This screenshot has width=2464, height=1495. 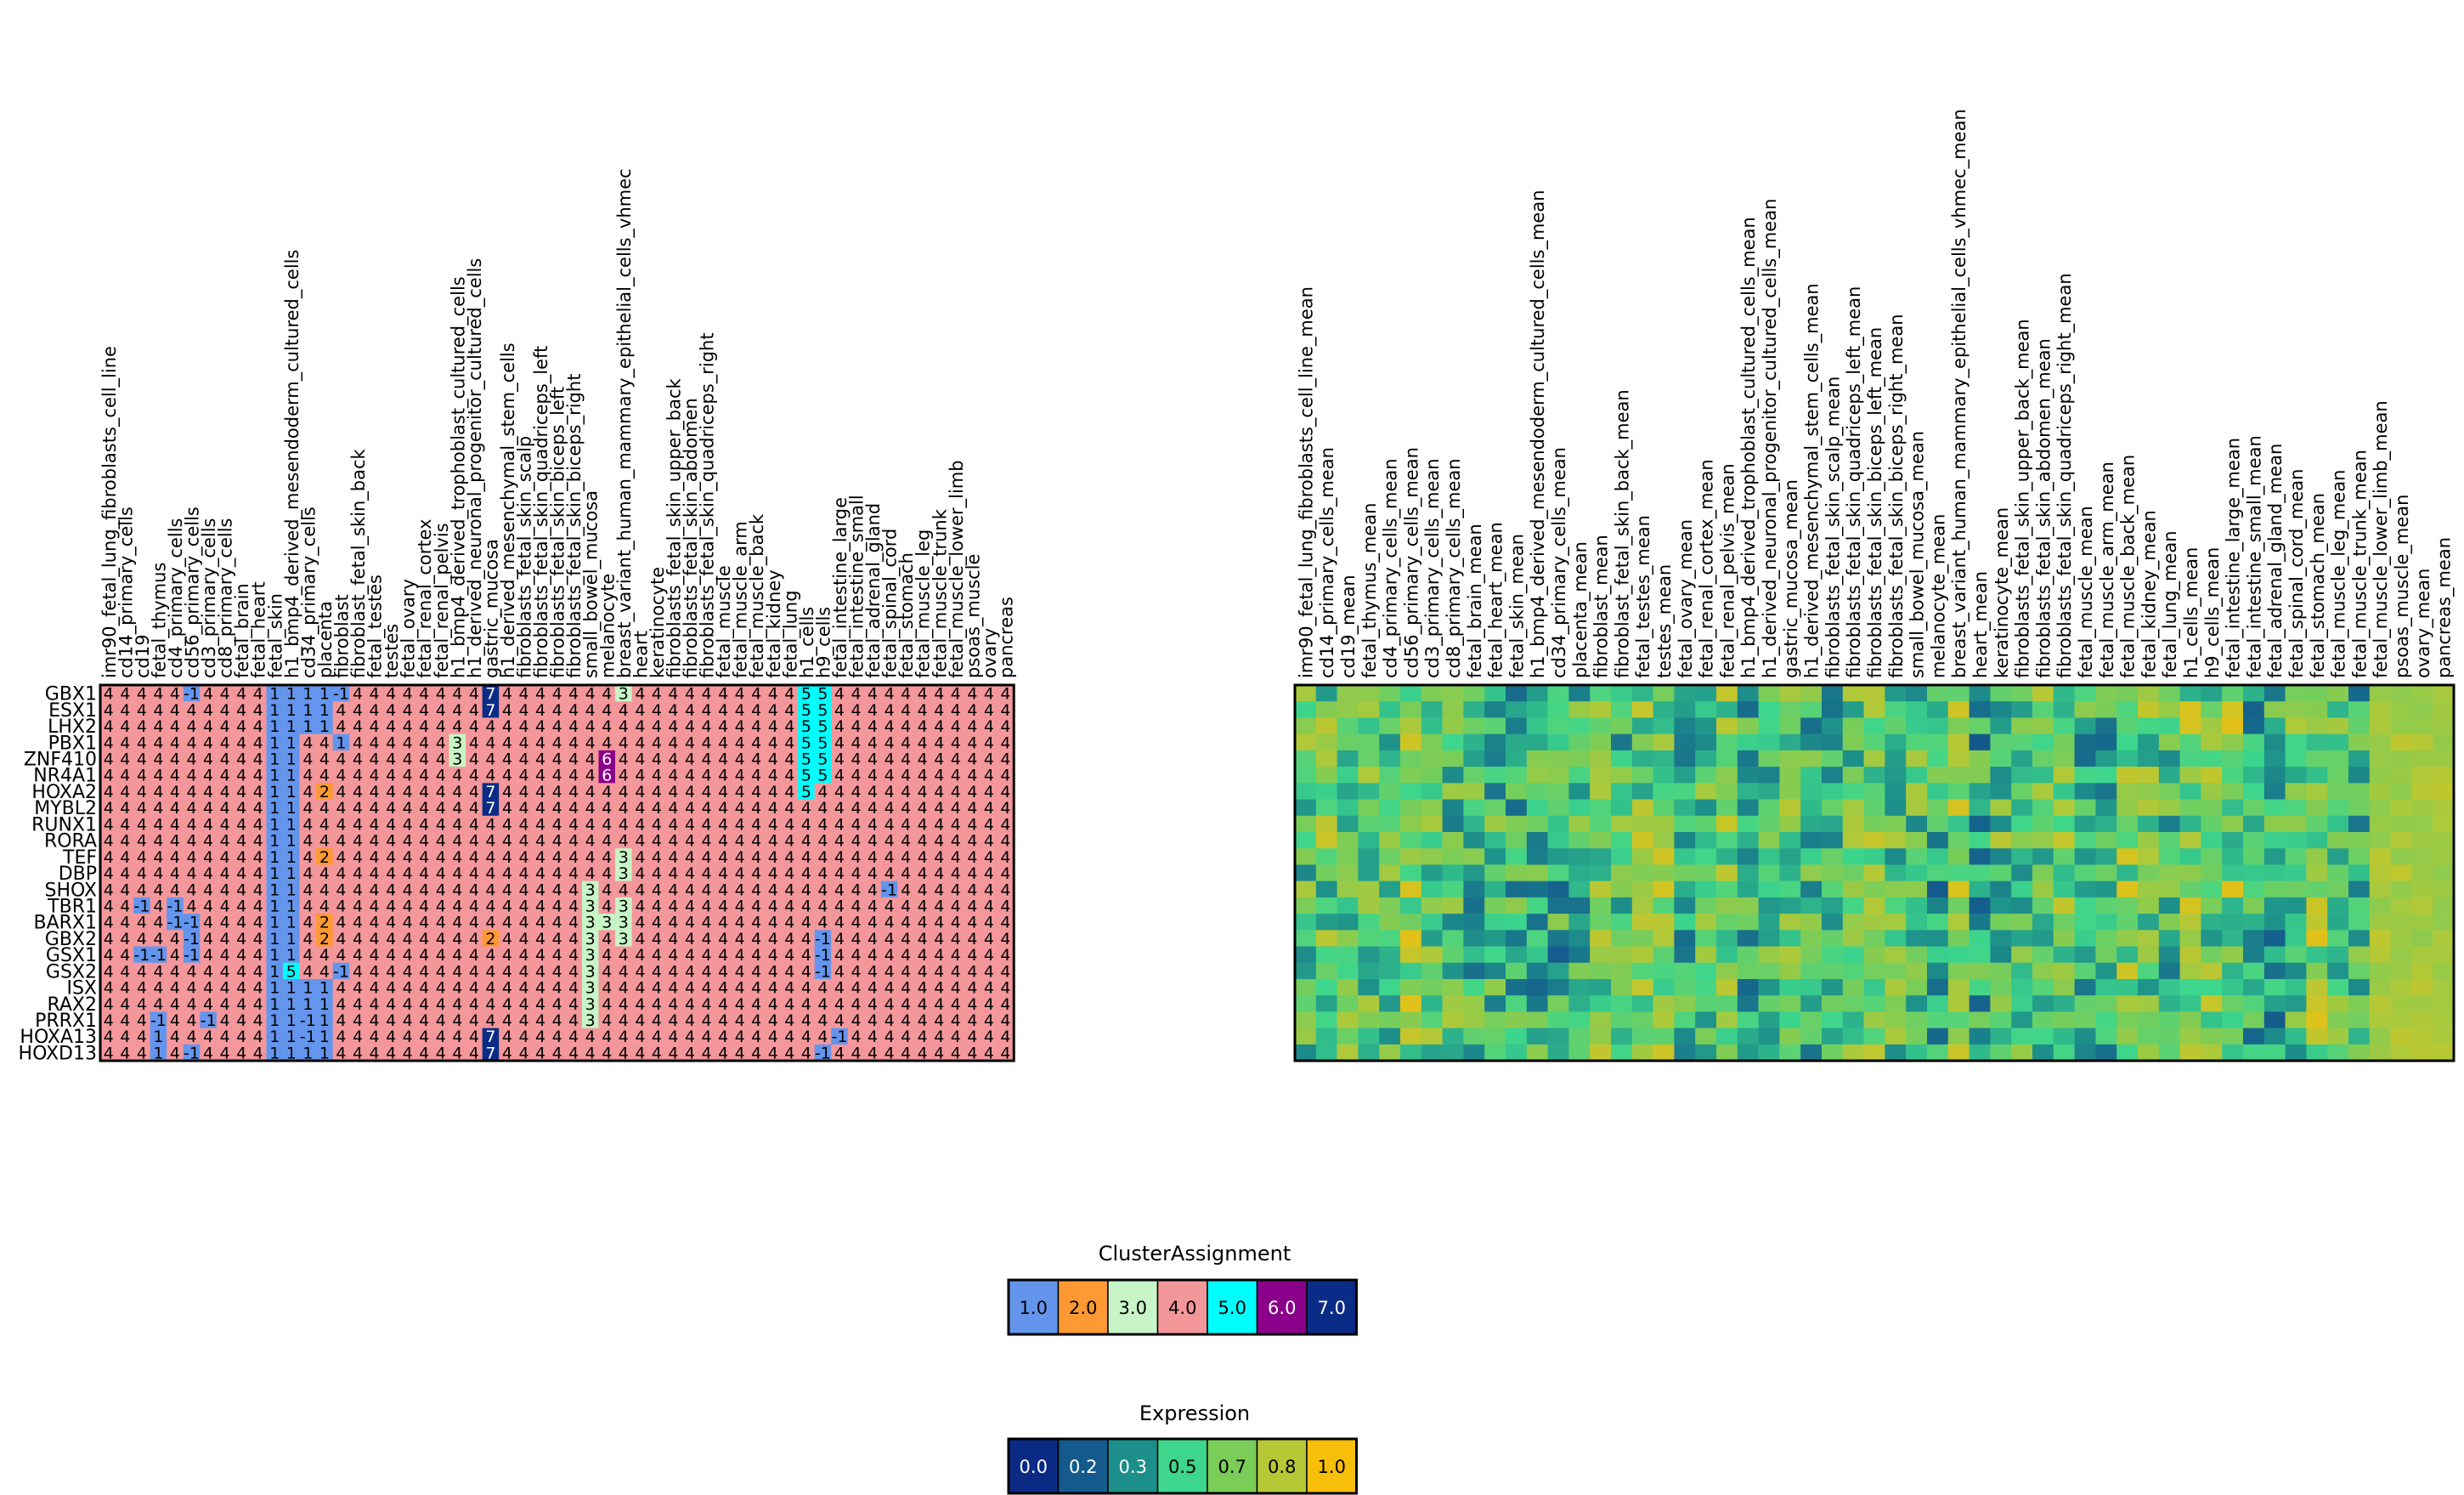 What do you see at coordinates (2254, 556) in the screenshot?
I see `column-label: fetal_intestine_small_mean` at bounding box center [2254, 556].